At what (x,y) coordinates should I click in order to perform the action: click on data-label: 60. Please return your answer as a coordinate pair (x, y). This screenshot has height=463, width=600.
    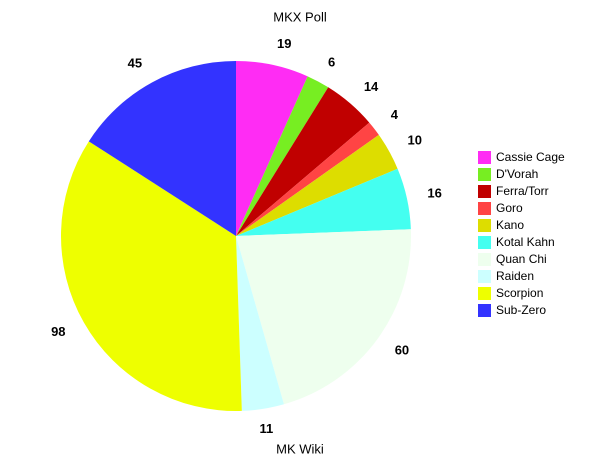
    Looking at the image, I should click on (402, 349).